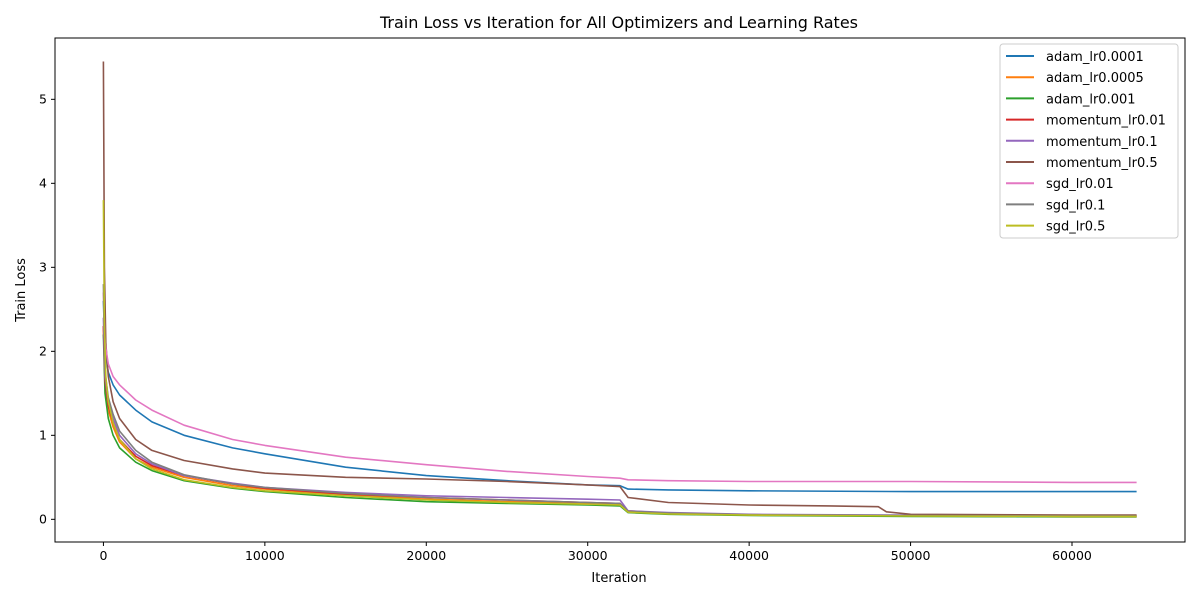 The height and width of the screenshot is (600, 1200). What do you see at coordinates (749, 555) in the screenshot?
I see `x-tick-label: 40000` at bounding box center [749, 555].